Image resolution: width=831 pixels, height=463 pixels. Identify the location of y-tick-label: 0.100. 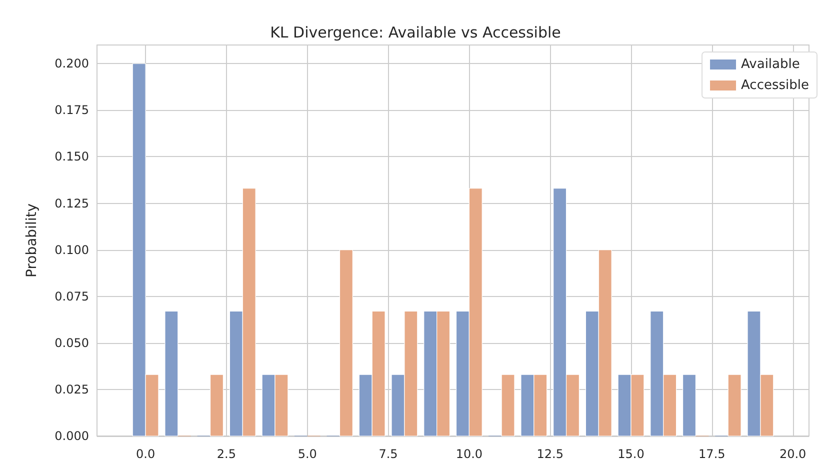
(71, 249).